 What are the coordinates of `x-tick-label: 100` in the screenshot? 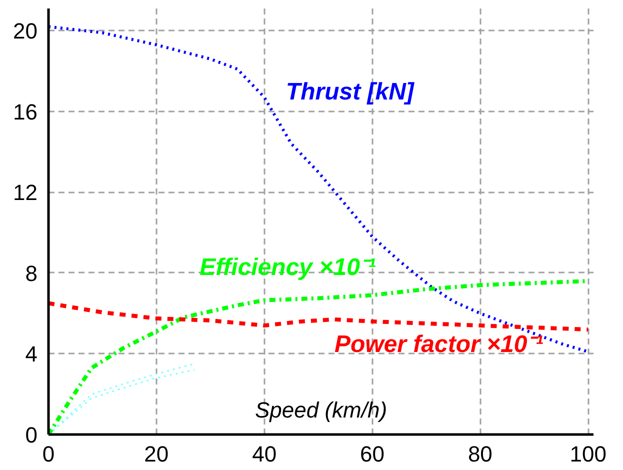 It's located at (588, 454).